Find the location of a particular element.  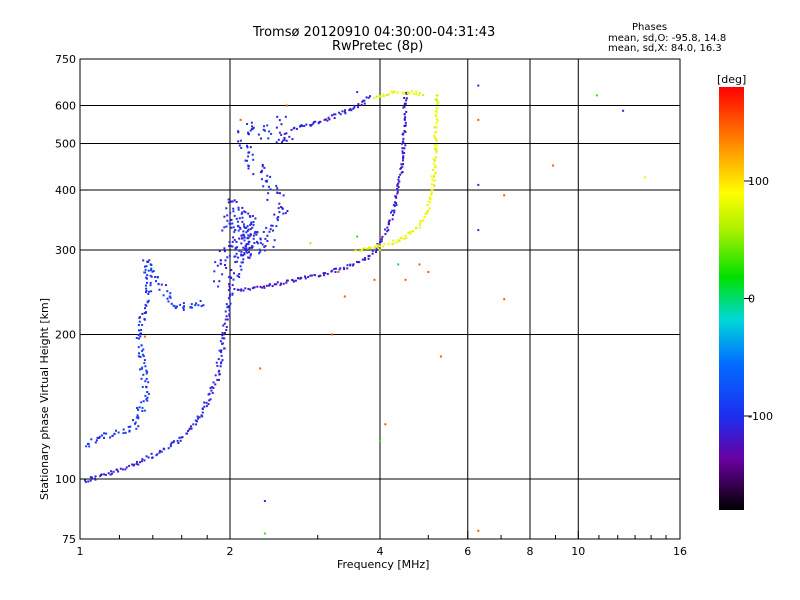

y-axis-label: Stationary phase Virtual Height [km] is located at coordinates (44, 399).